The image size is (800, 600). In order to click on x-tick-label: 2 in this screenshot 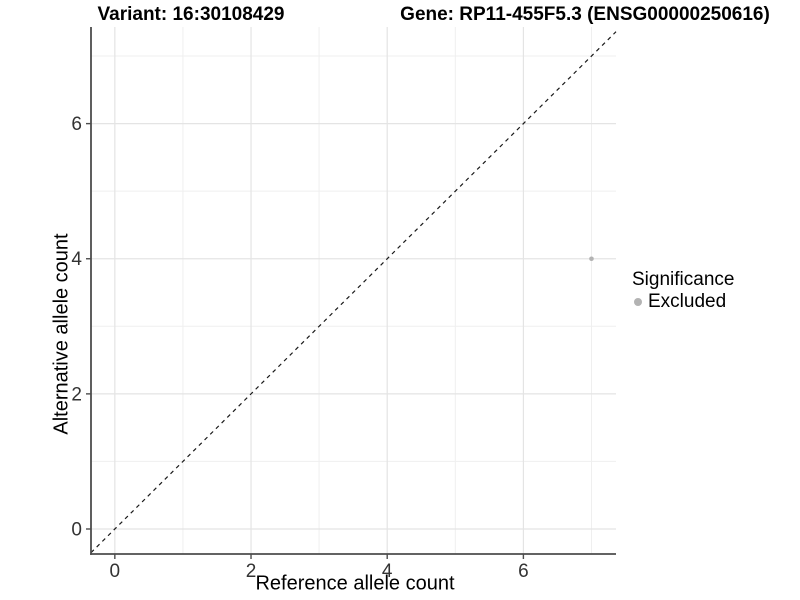, I will do `click(251, 571)`.